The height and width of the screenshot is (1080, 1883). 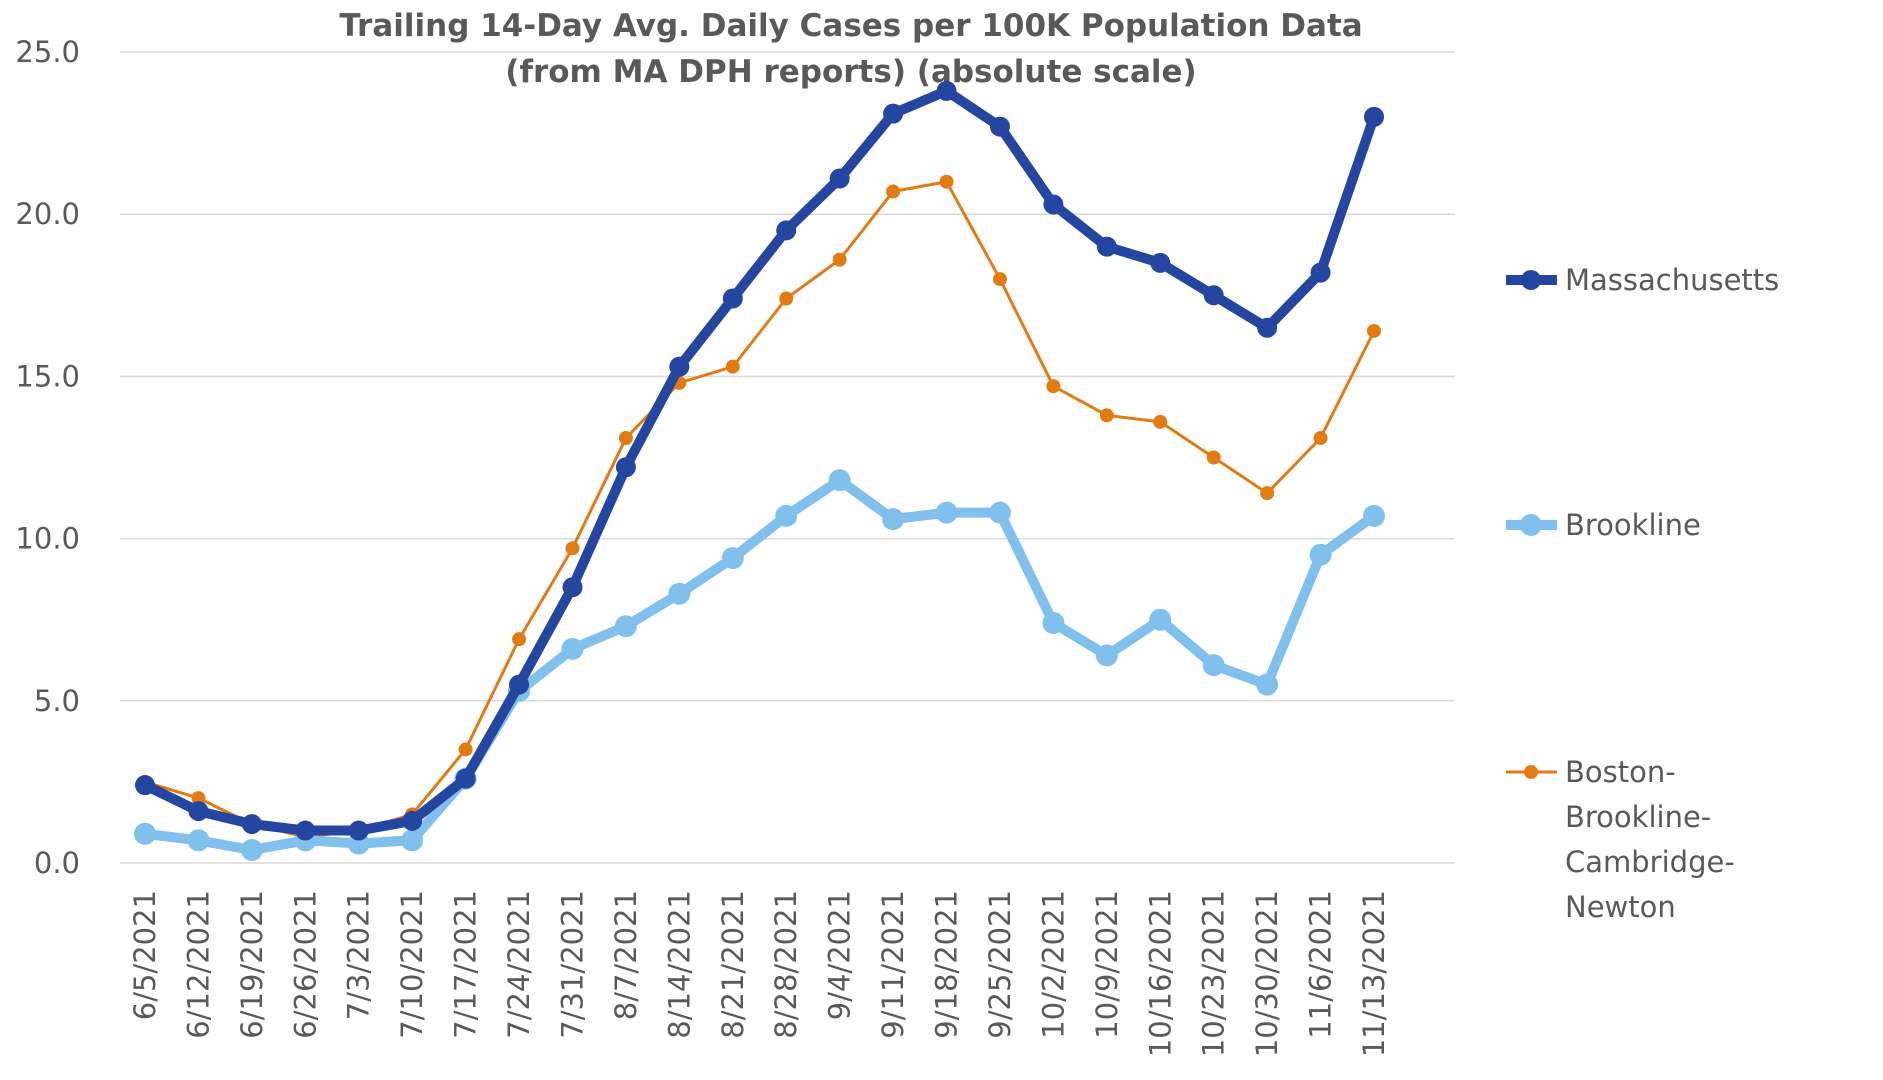 What do you see at coordinates (47, 52) in the screenshot?
I see `y-tick-label: 25.0` at bounding box center [47, 52].